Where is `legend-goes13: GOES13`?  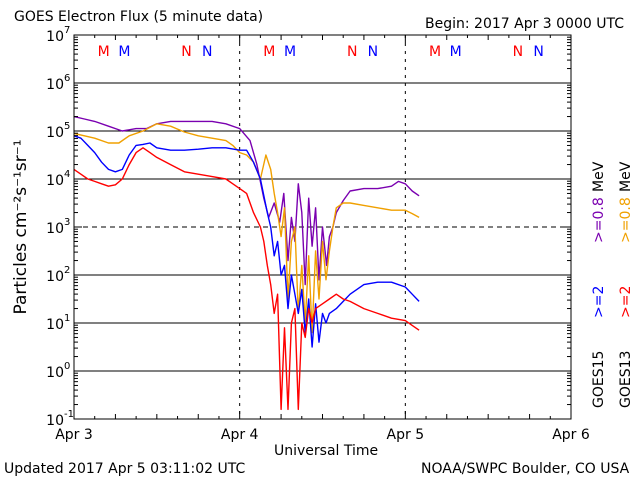 legend-goes13: GOES13 is located at coordinates (626, 379).